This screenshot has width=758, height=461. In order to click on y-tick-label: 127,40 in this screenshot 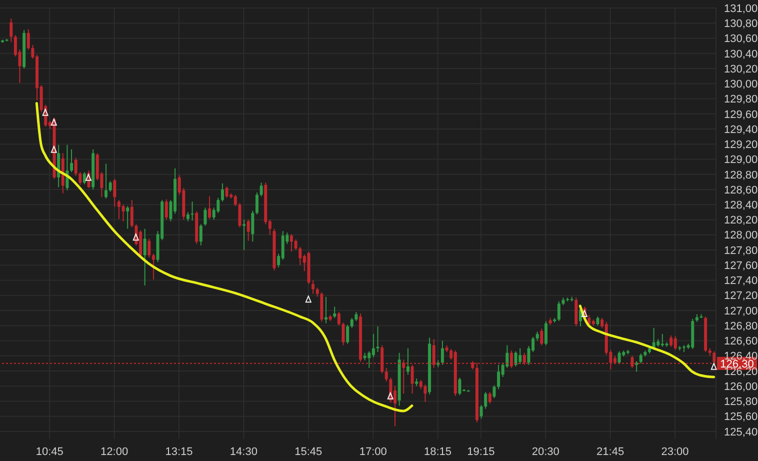, I will do `click(741, 281)`.